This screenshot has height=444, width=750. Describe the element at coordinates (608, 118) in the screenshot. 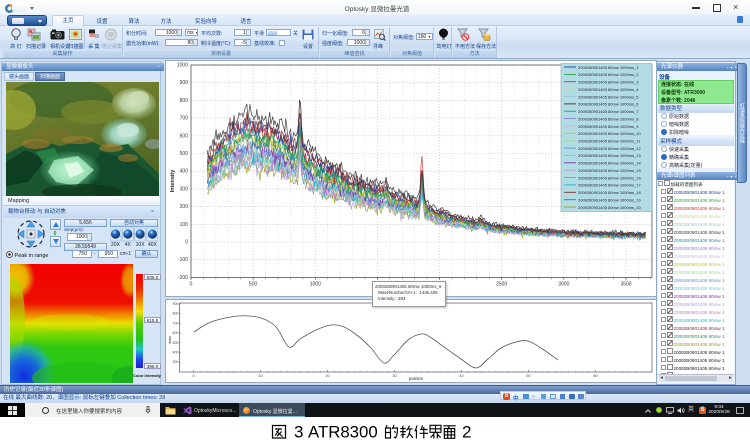

I see `svg-text: 2009280901405 80mw 1000ms_8` at that location.